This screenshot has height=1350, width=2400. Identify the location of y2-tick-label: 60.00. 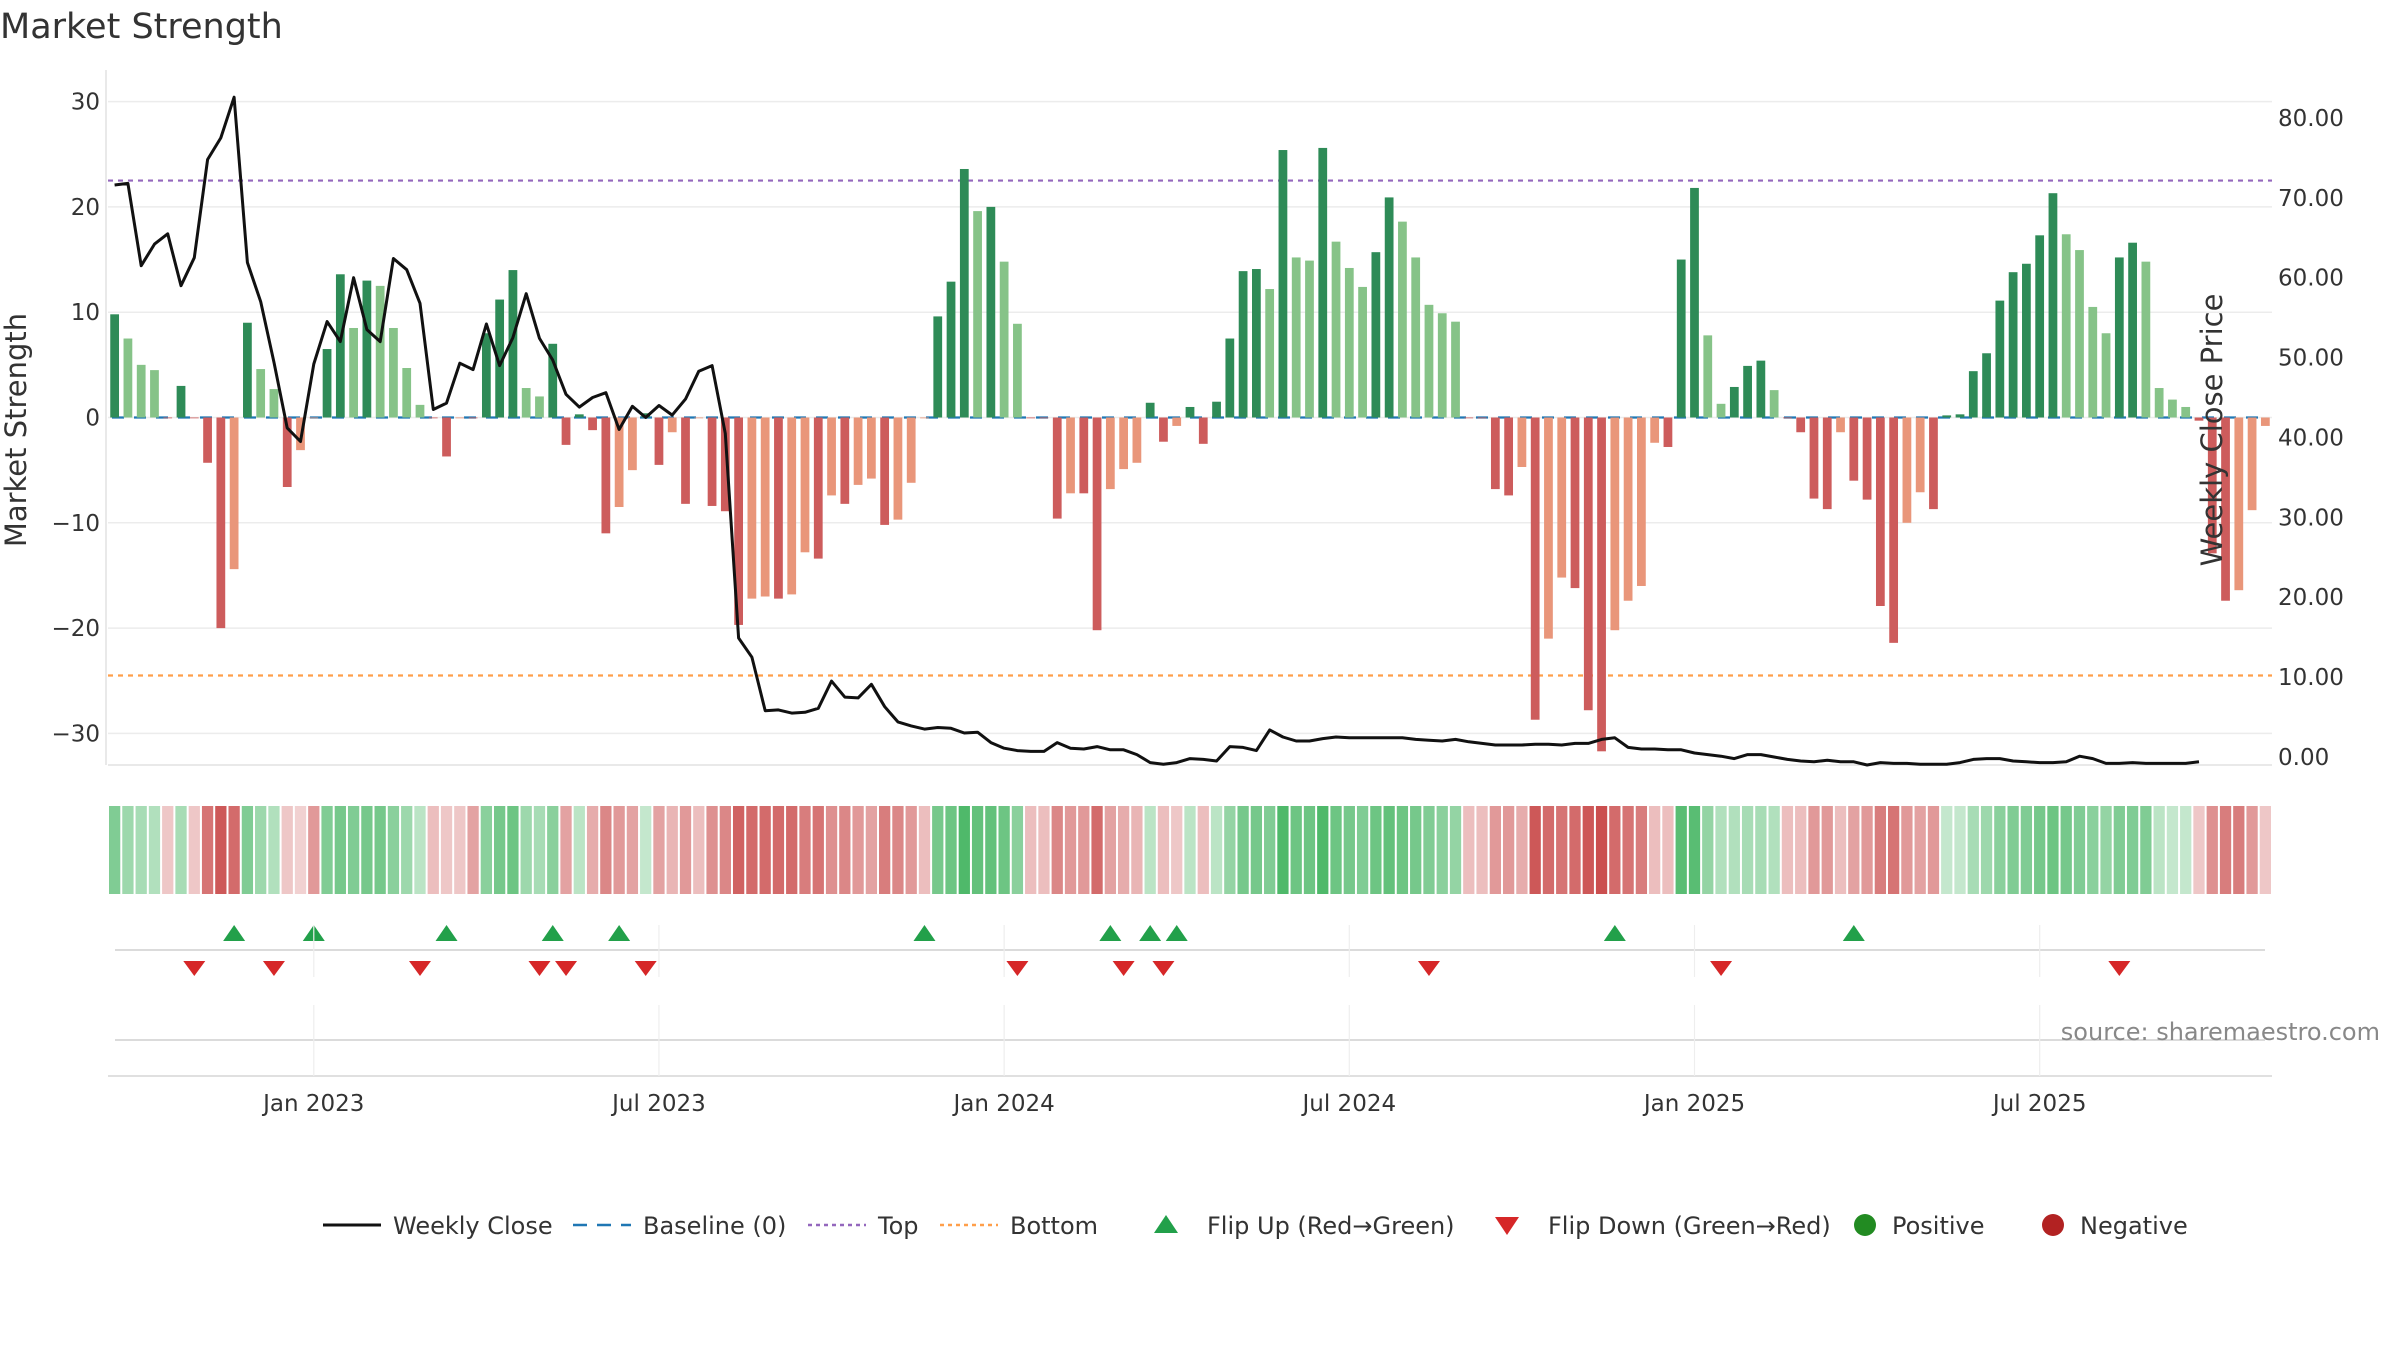
(2311, 279).